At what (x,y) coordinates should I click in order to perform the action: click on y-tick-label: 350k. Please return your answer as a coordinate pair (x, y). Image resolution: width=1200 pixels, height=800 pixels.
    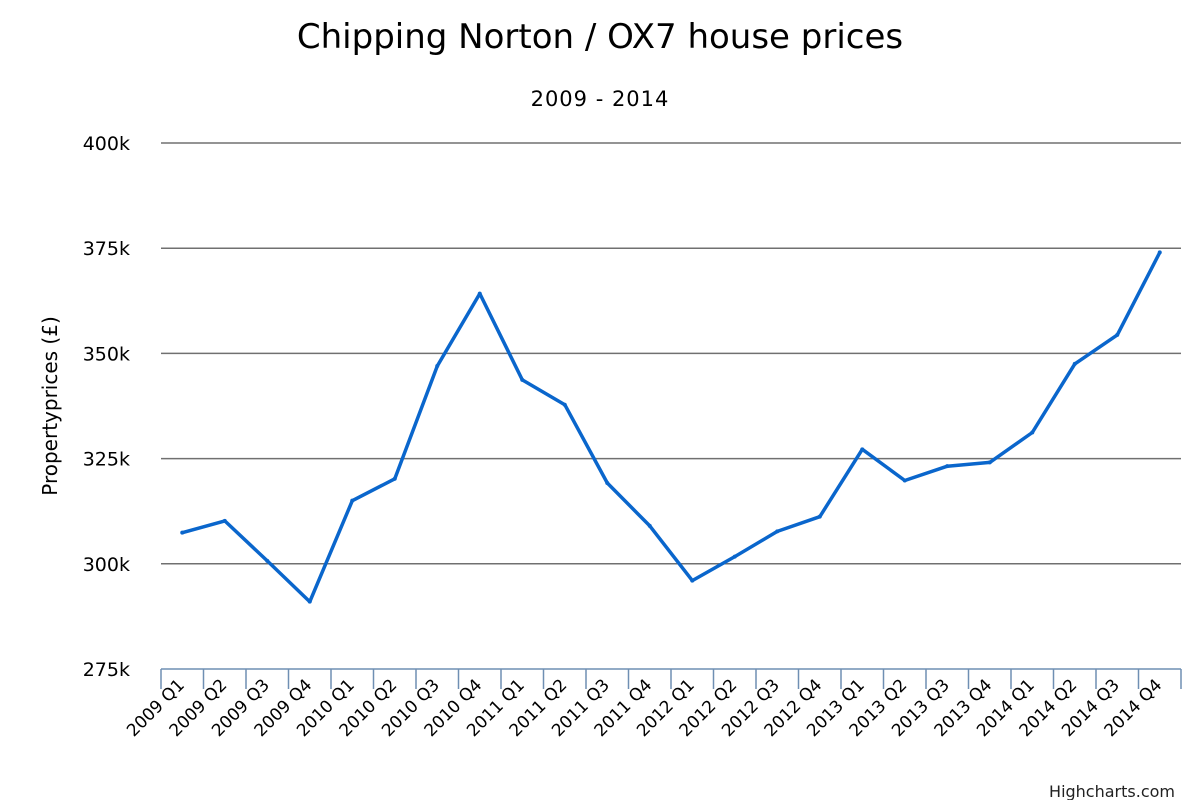
    Looking at the image, I should click on (106, 354).